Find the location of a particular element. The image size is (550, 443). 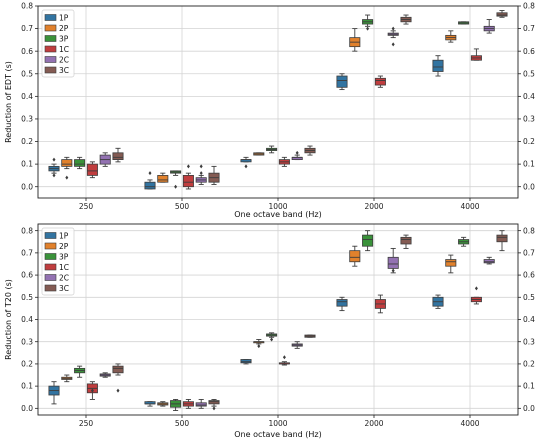

box-1C-2000 is located at coordinates (380, 81).